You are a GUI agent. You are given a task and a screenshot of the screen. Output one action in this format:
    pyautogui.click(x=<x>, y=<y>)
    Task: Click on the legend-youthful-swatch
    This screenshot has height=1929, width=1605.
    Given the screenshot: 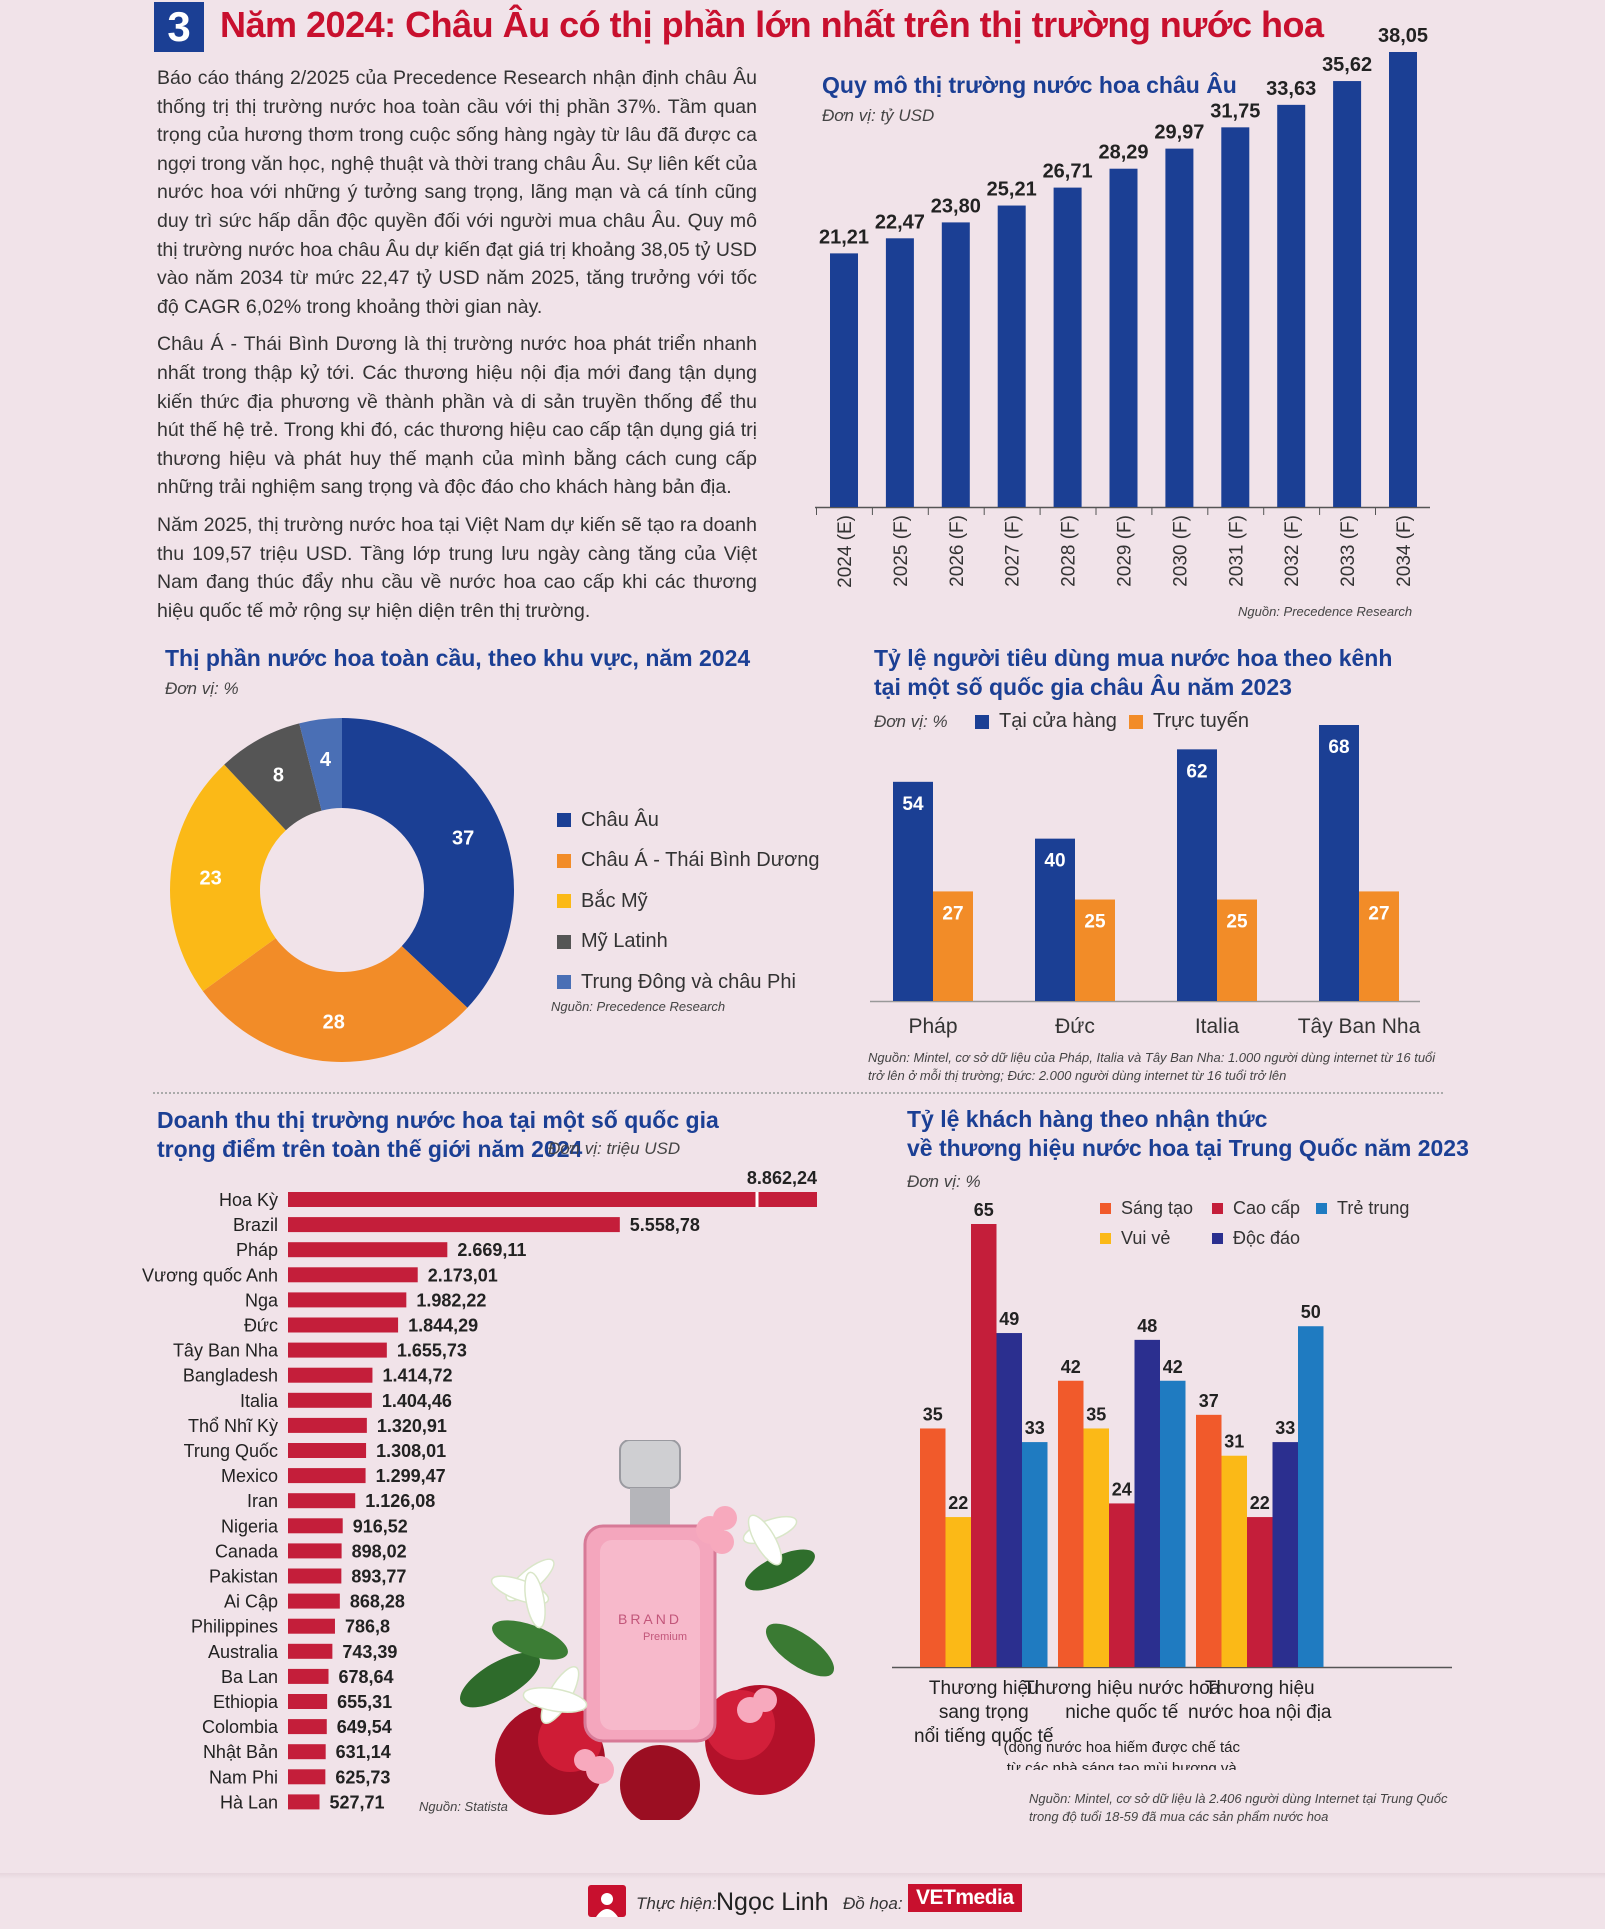 What is the action you would take?
    pyautogui.click(x=1321, y=1208)
    